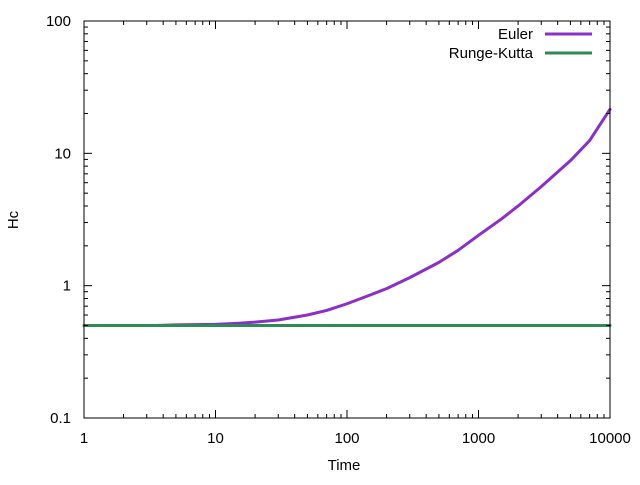 The height and width of the screenshot is (485, 640). Describe the element at coordinates (62, 153) in the screenshot. I see `y-tick-label: 10` at that location.